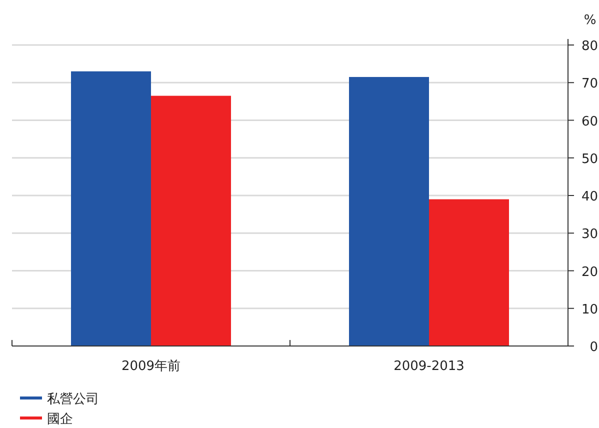 The image size is (599, 428). What do you see at coordinates (589, 197) in the screenshot?
I see `y-tick-label: 40` at bounding box center [589, 197].